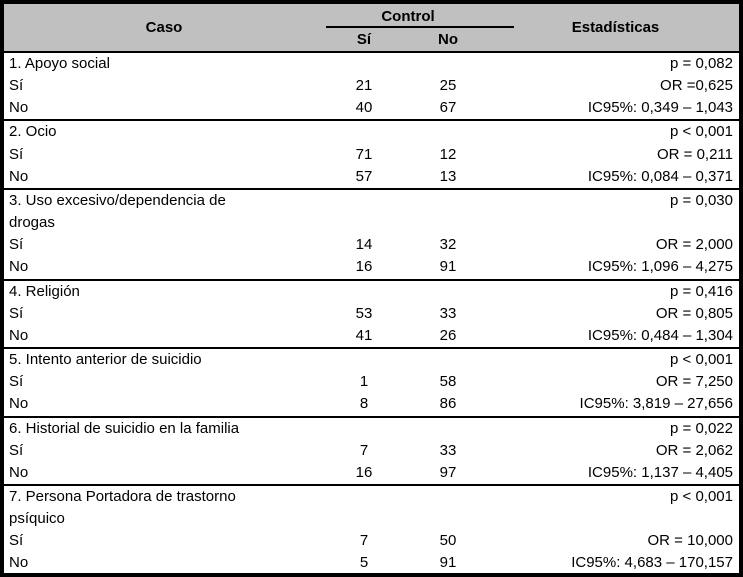 This screenshot has height=577, width=743. Describe the element at coordinates (364, 154) in the screenshot. I see `si-count-cell: 71` at that location.